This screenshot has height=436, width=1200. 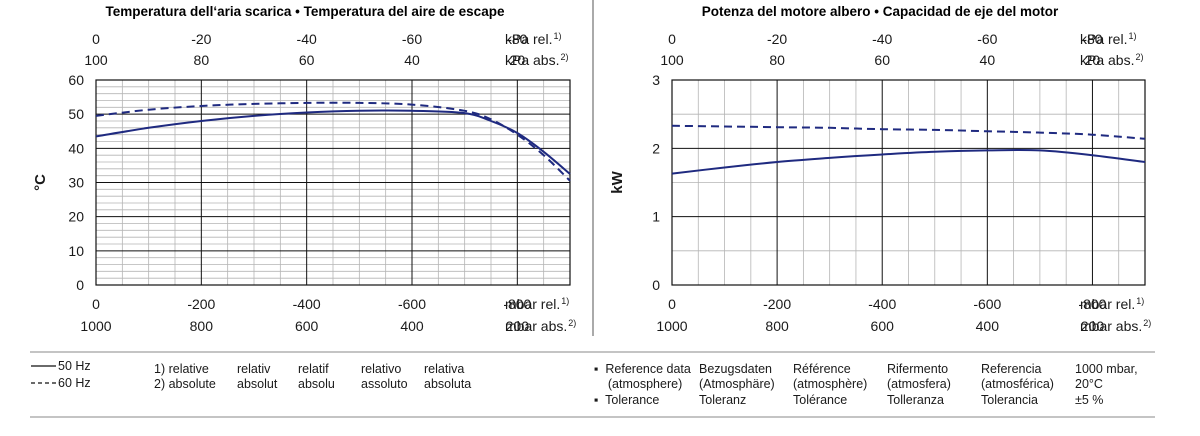 What do you see at coordinates (181, 369) in the screenshot?
I see `note-col1-row1: 1) relative` at bounding box center [181, 369].